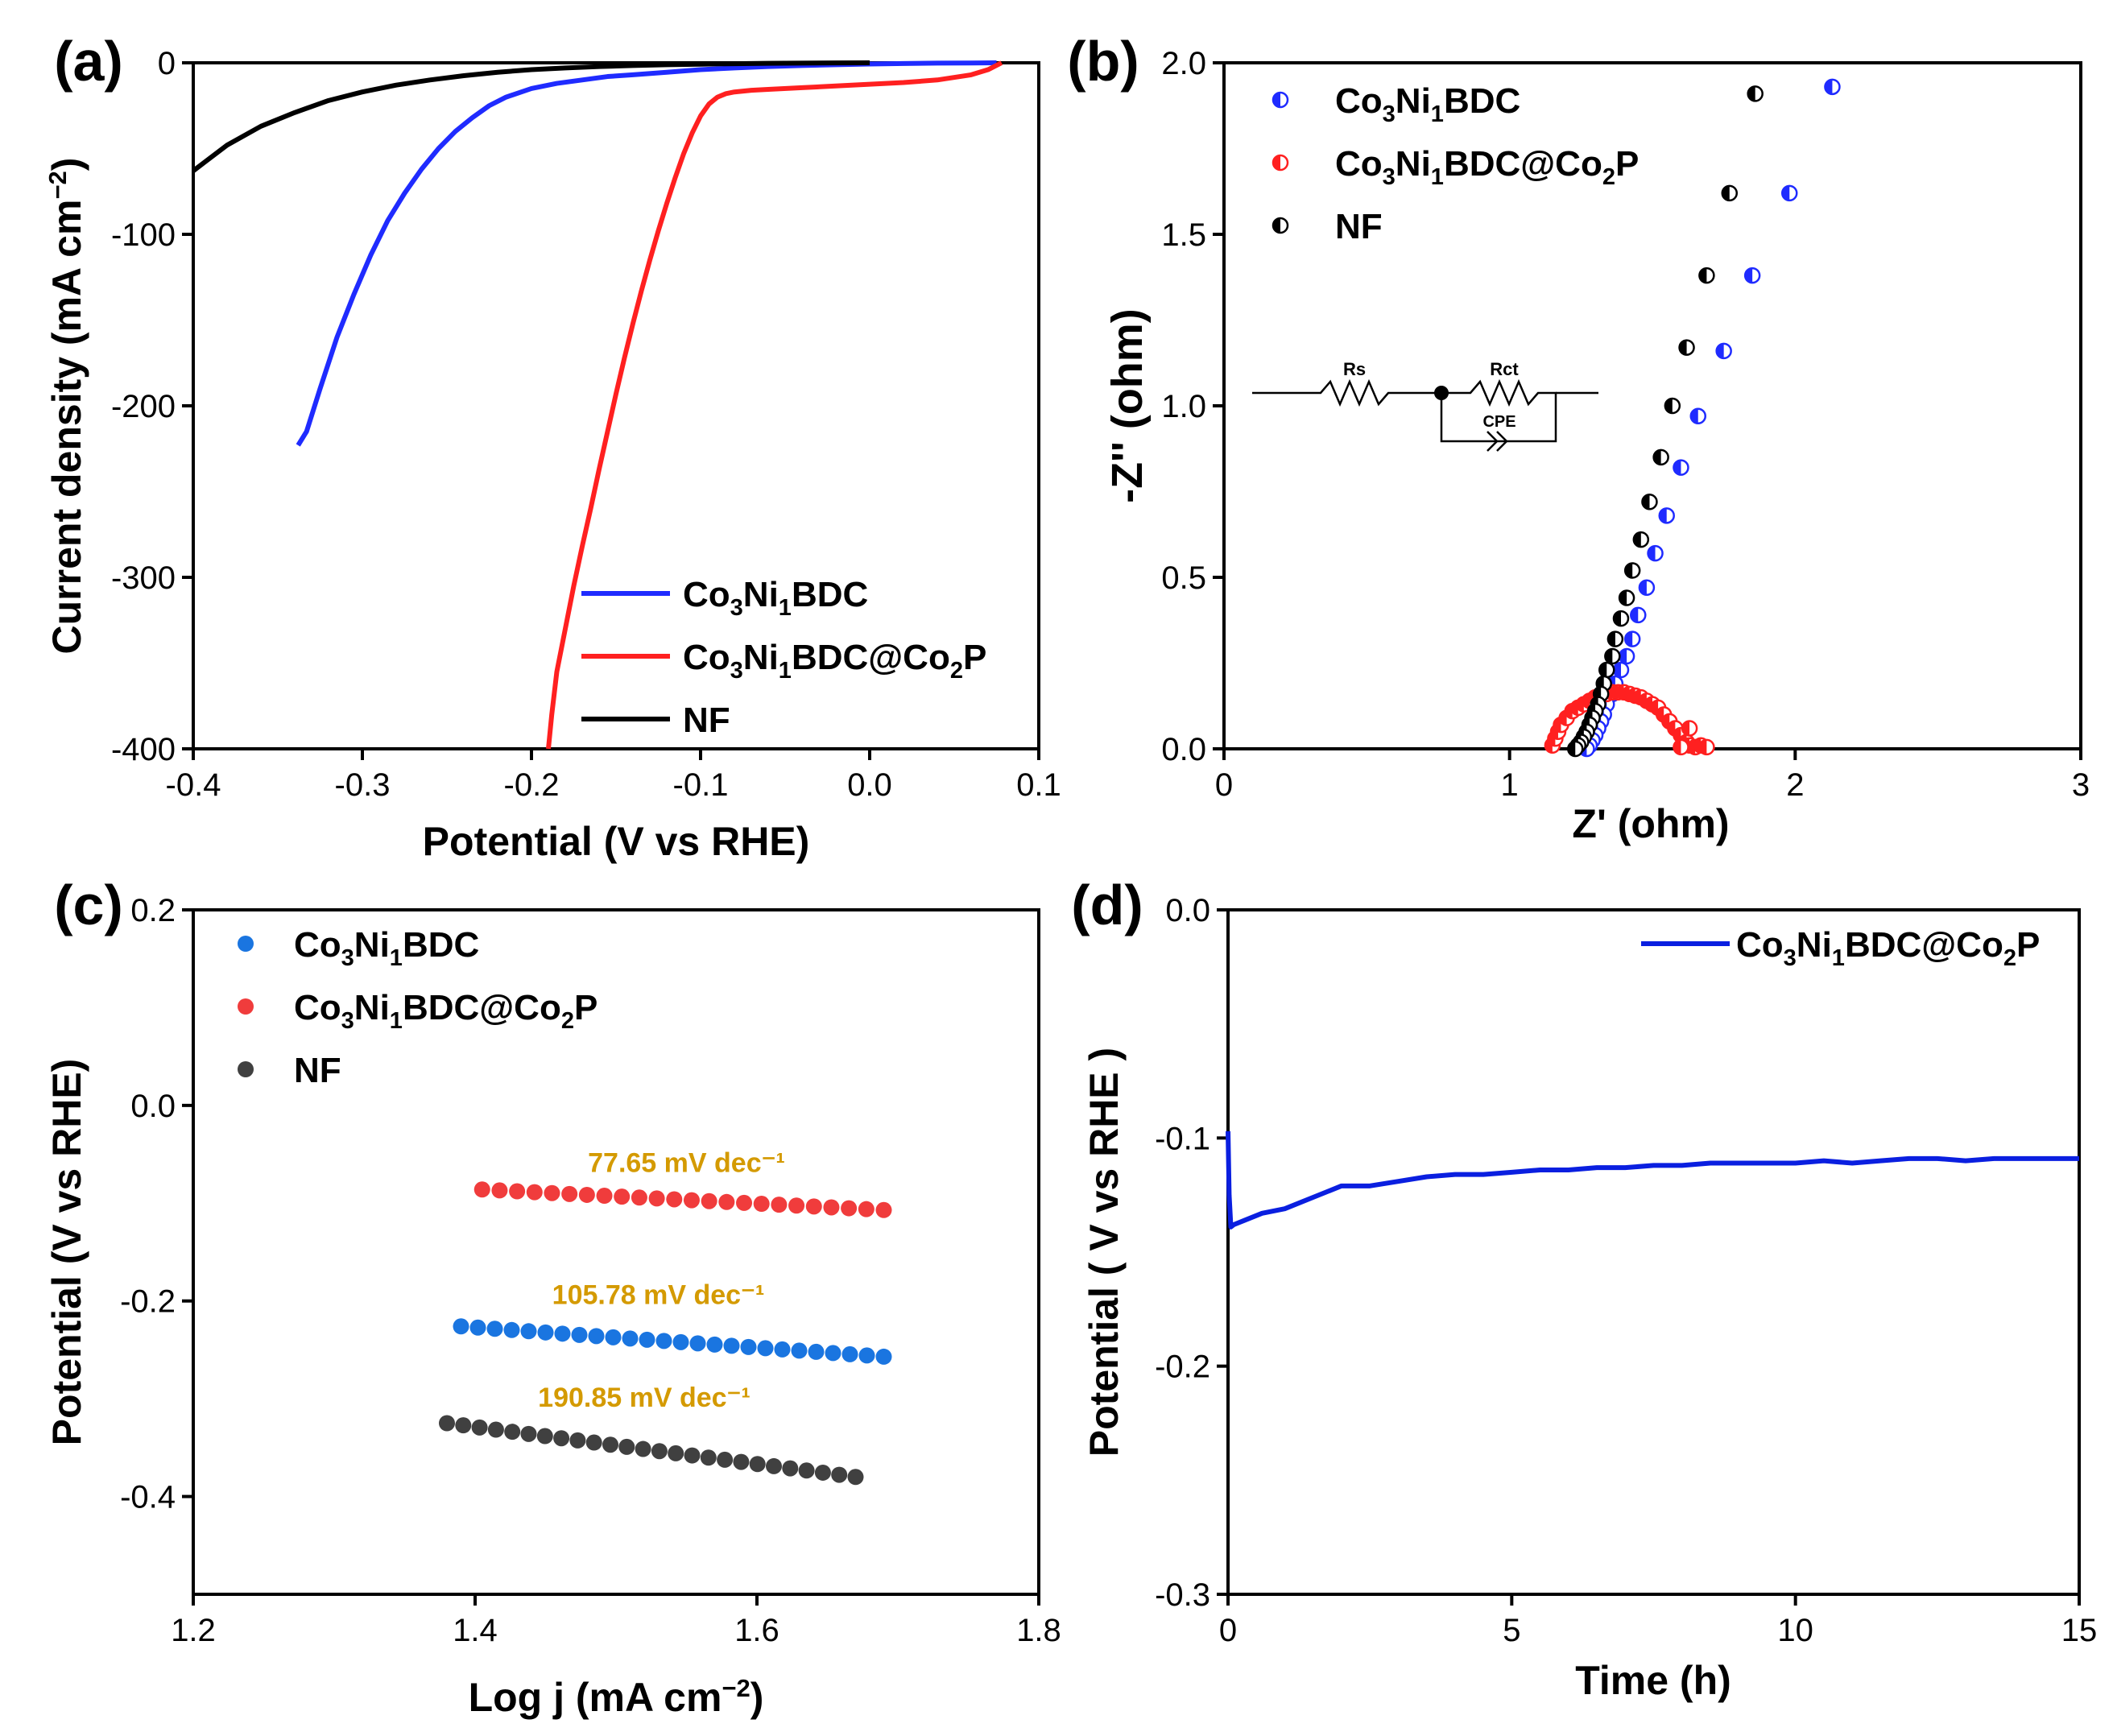  What do you see at coordinates (595, 1698) in the screenshot?
I see `label-base: Log j (mA cm` at bounding box center [595, 1698].